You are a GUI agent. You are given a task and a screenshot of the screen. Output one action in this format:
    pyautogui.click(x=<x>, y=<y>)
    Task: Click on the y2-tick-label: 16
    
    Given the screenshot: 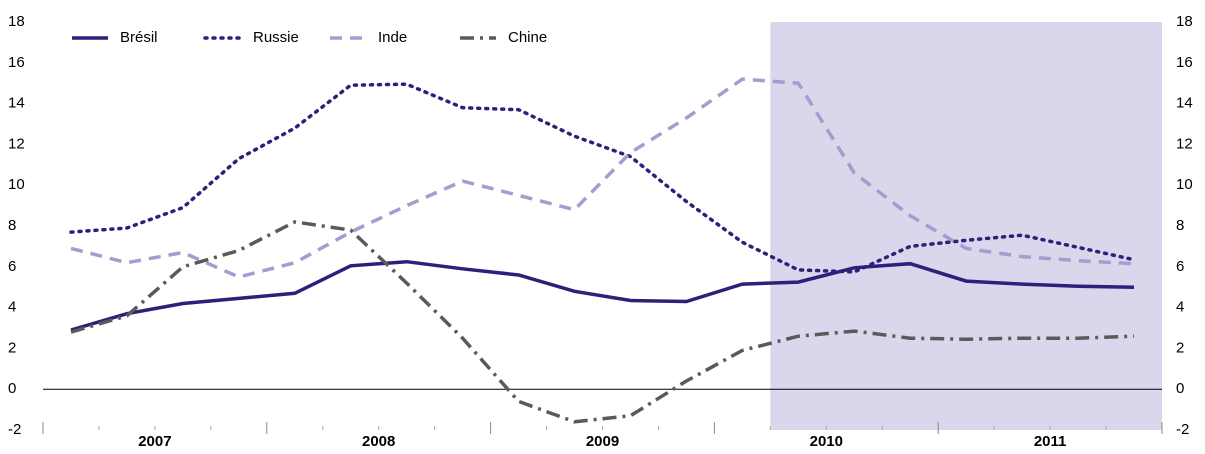 What is the action you would take?
    pyautogui.click(x=1184, y=62)
    